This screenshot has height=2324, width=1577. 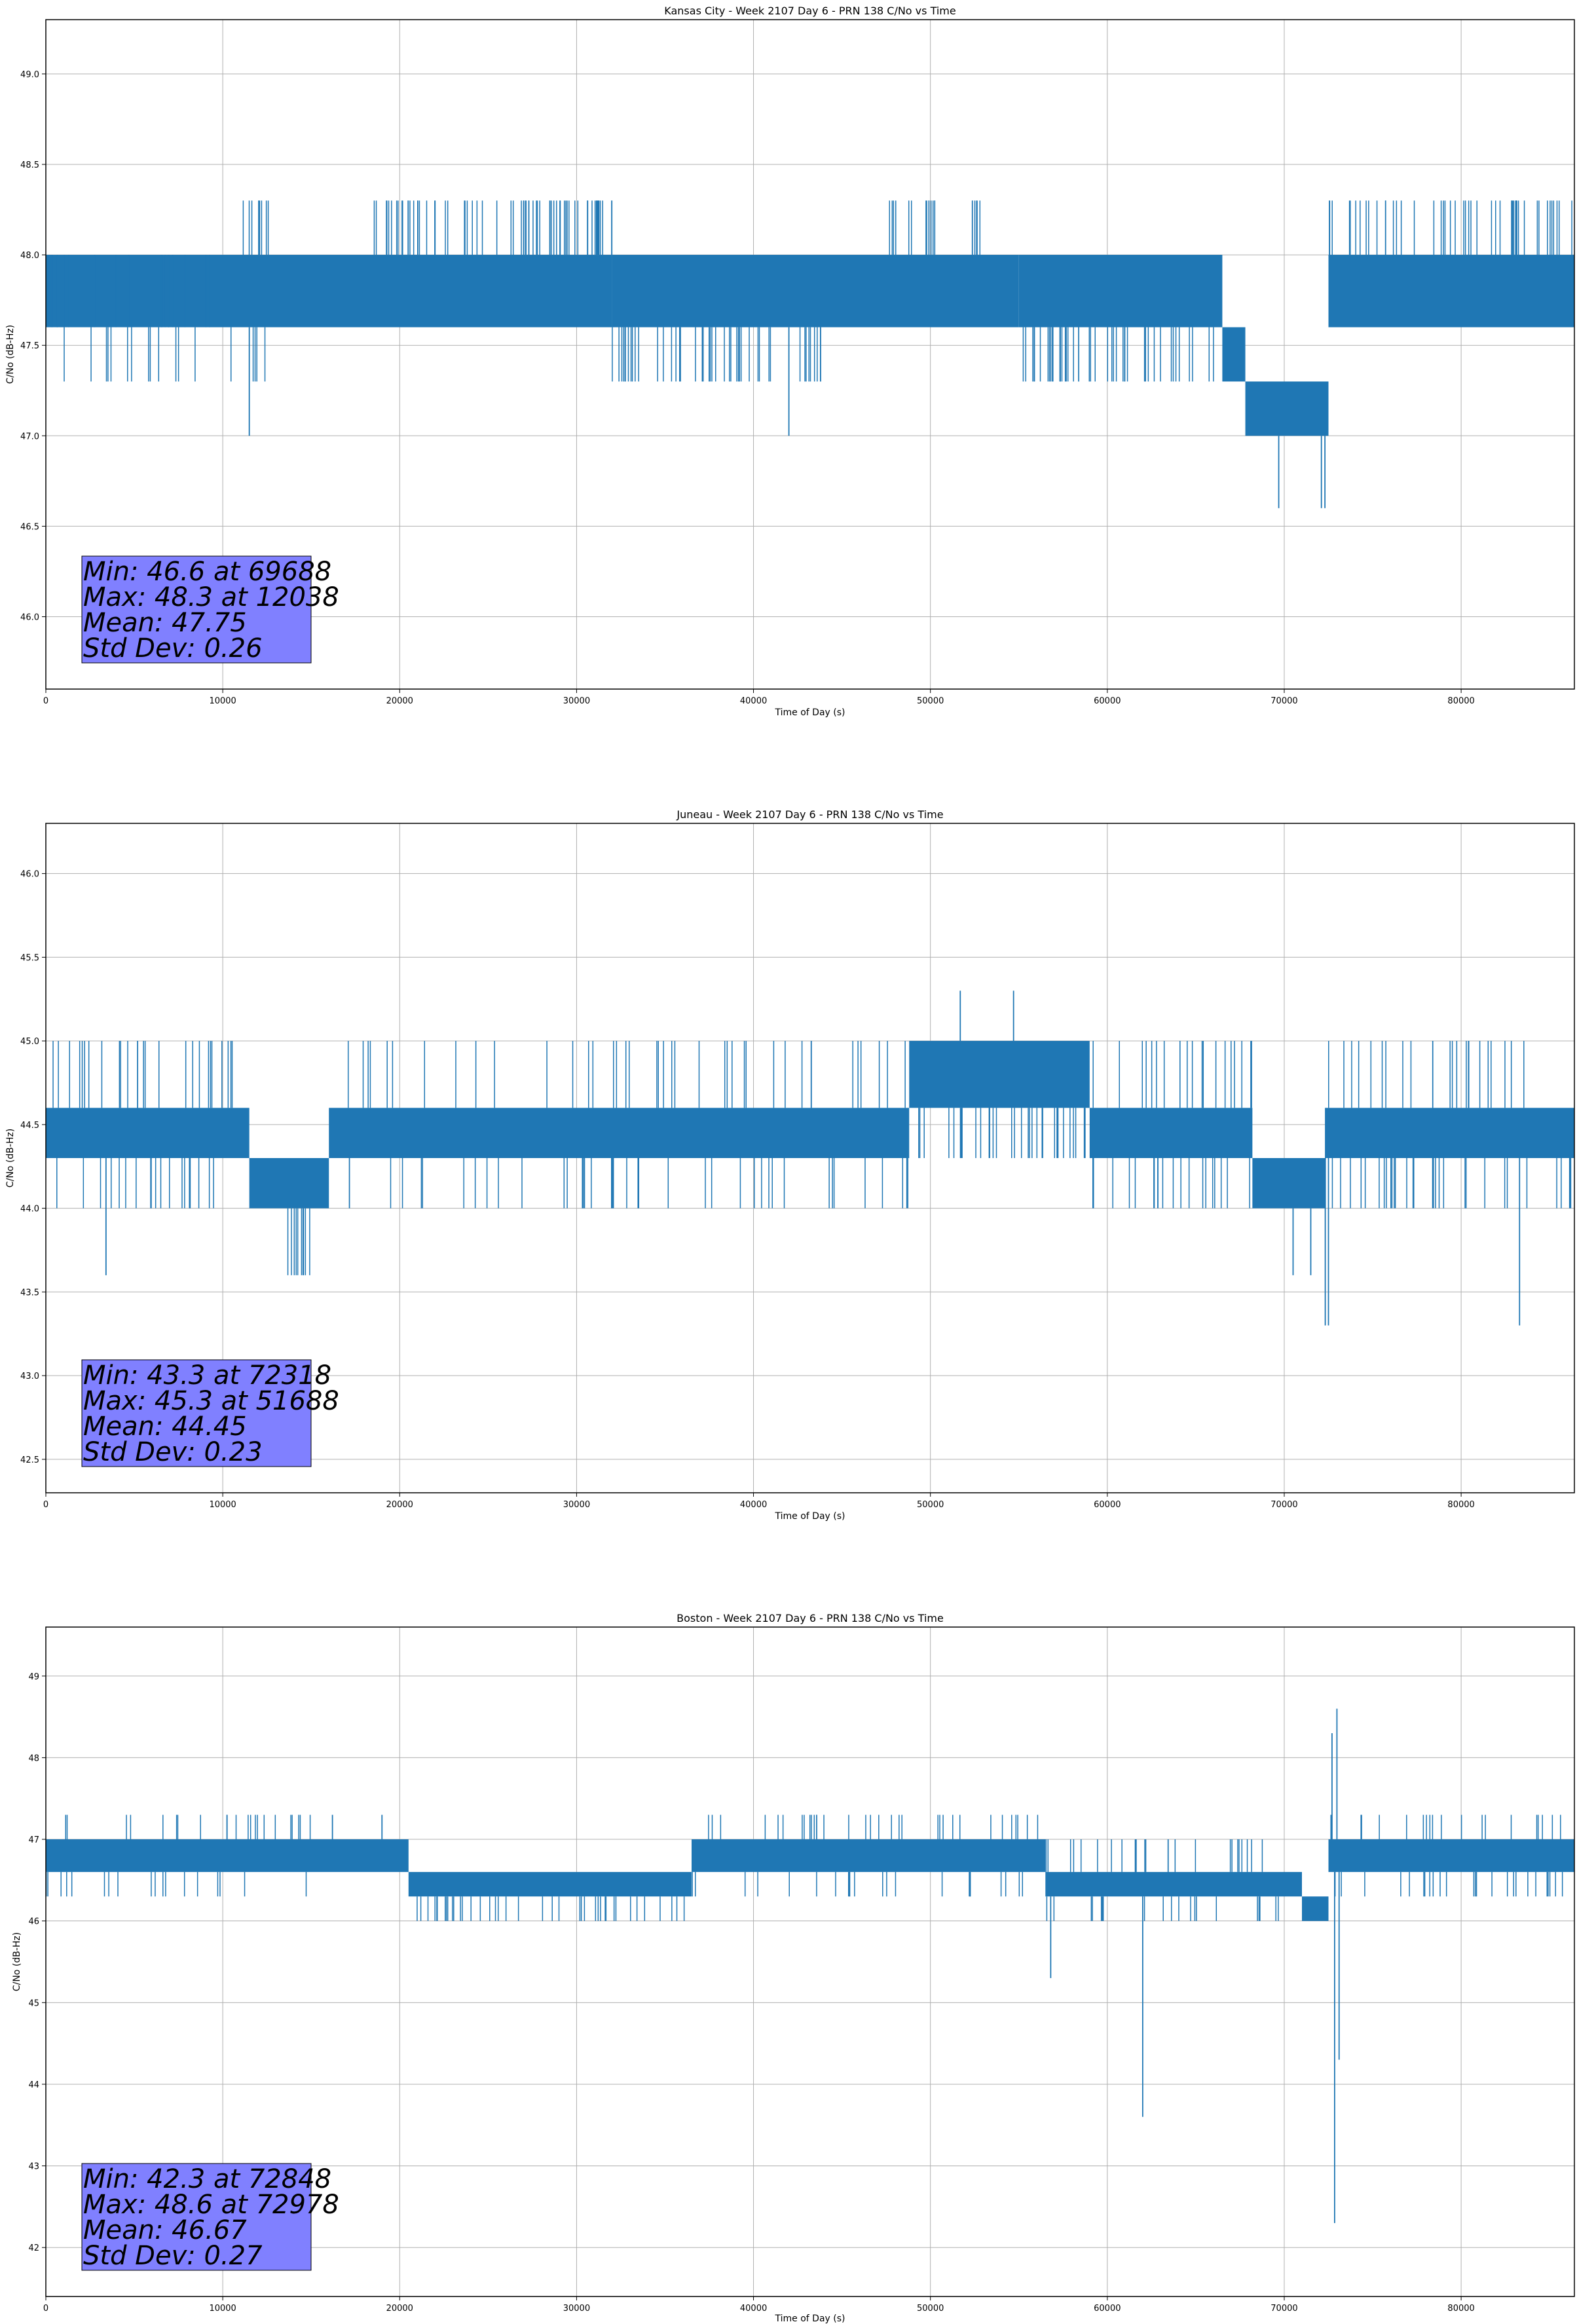 What do you see at coordinates (29, 1209) in the screenshot?
I see `y-tick-label: 44.0` at bounding box center [29, 1209].